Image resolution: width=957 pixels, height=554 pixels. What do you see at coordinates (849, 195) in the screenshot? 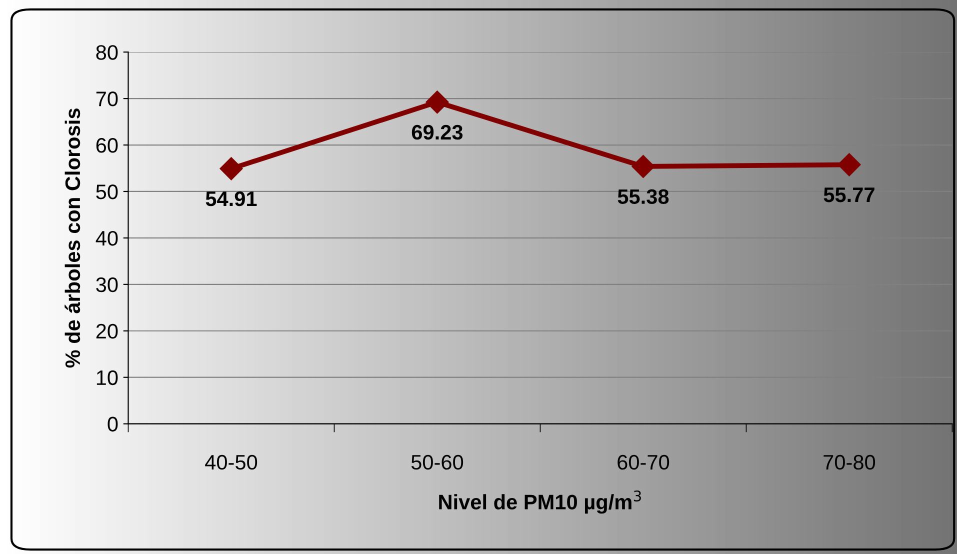
I see `data-label: 55.77` at bounding box center [849, 195].